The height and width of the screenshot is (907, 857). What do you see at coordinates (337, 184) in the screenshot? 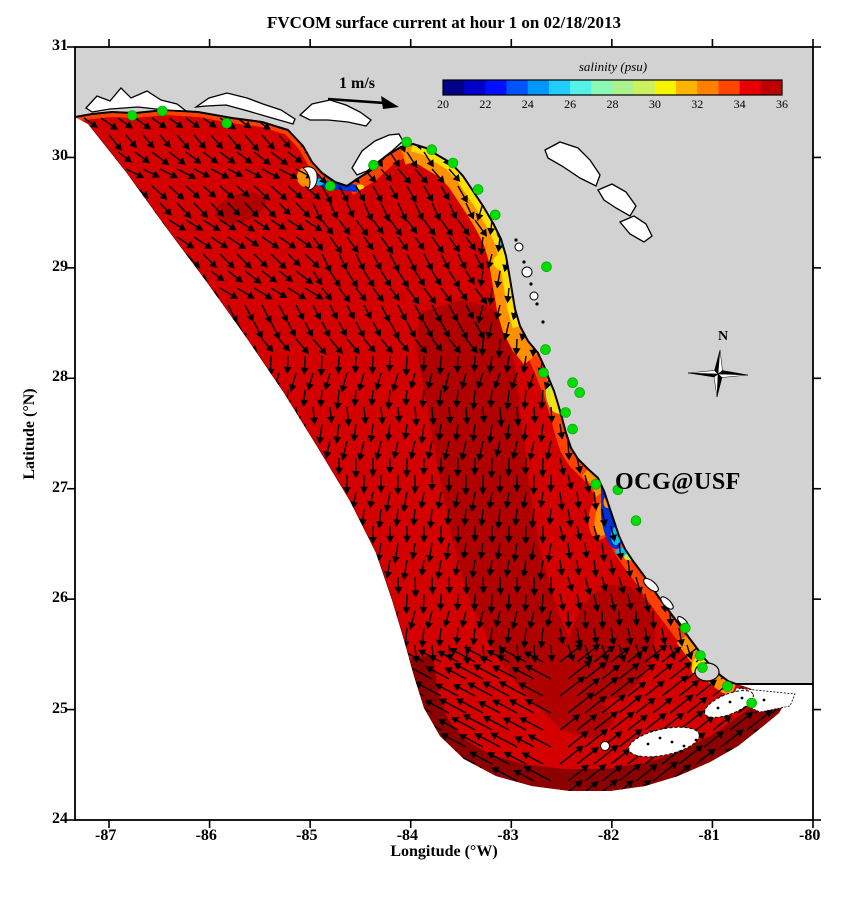
I see `plume-apalachicola-bay` at bounding box center [337, 184].